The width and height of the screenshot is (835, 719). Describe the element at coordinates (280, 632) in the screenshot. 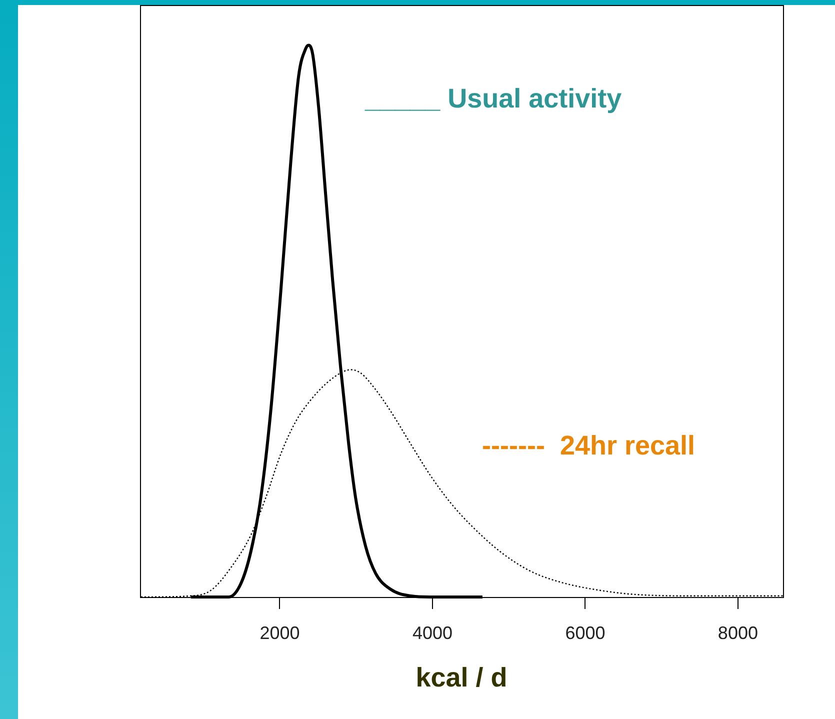

I see `x-tick-label: 2000` at that location.